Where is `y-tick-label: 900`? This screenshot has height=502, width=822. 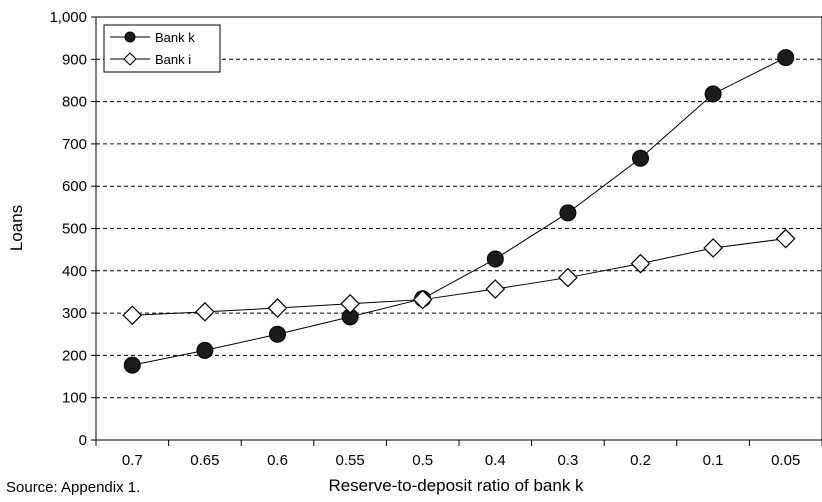 y-tick-label: 900 is located at coordinates (74, 59).